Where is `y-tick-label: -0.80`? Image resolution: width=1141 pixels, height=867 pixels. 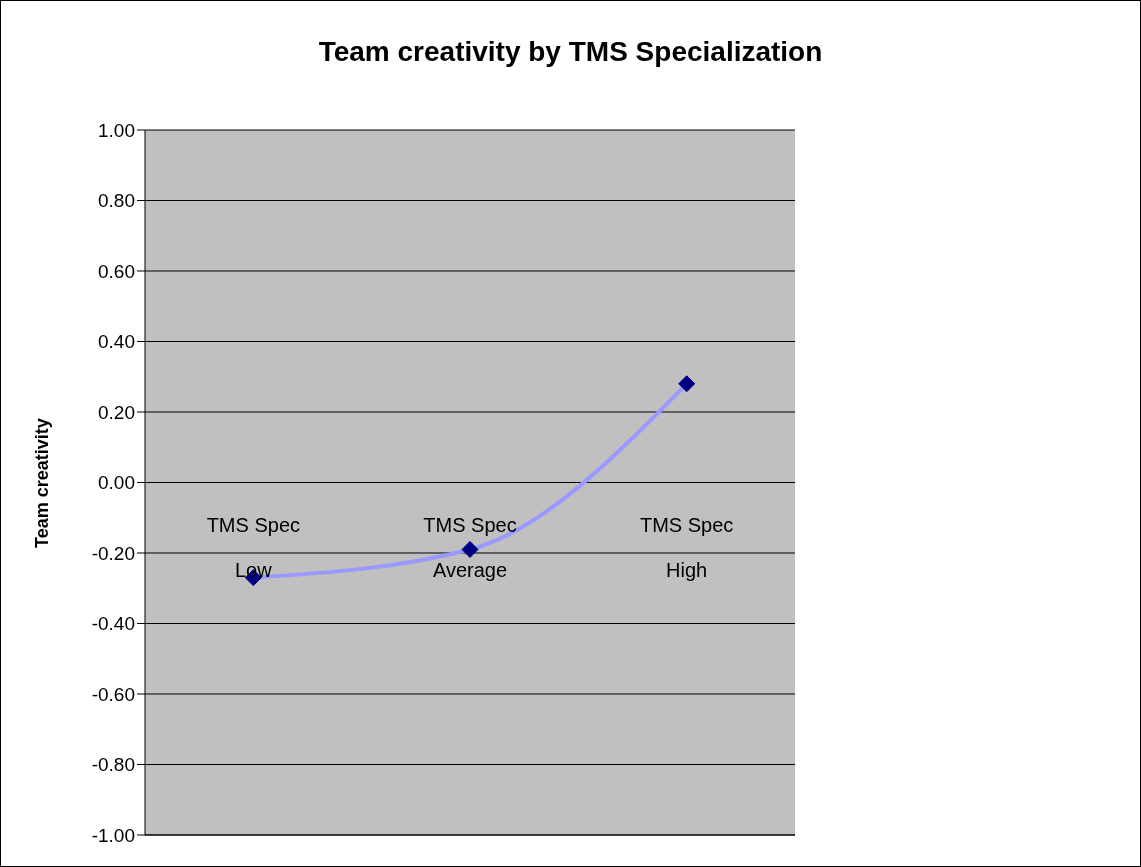 y-tick-label: -0.80 is located at coordinates (113, 765).